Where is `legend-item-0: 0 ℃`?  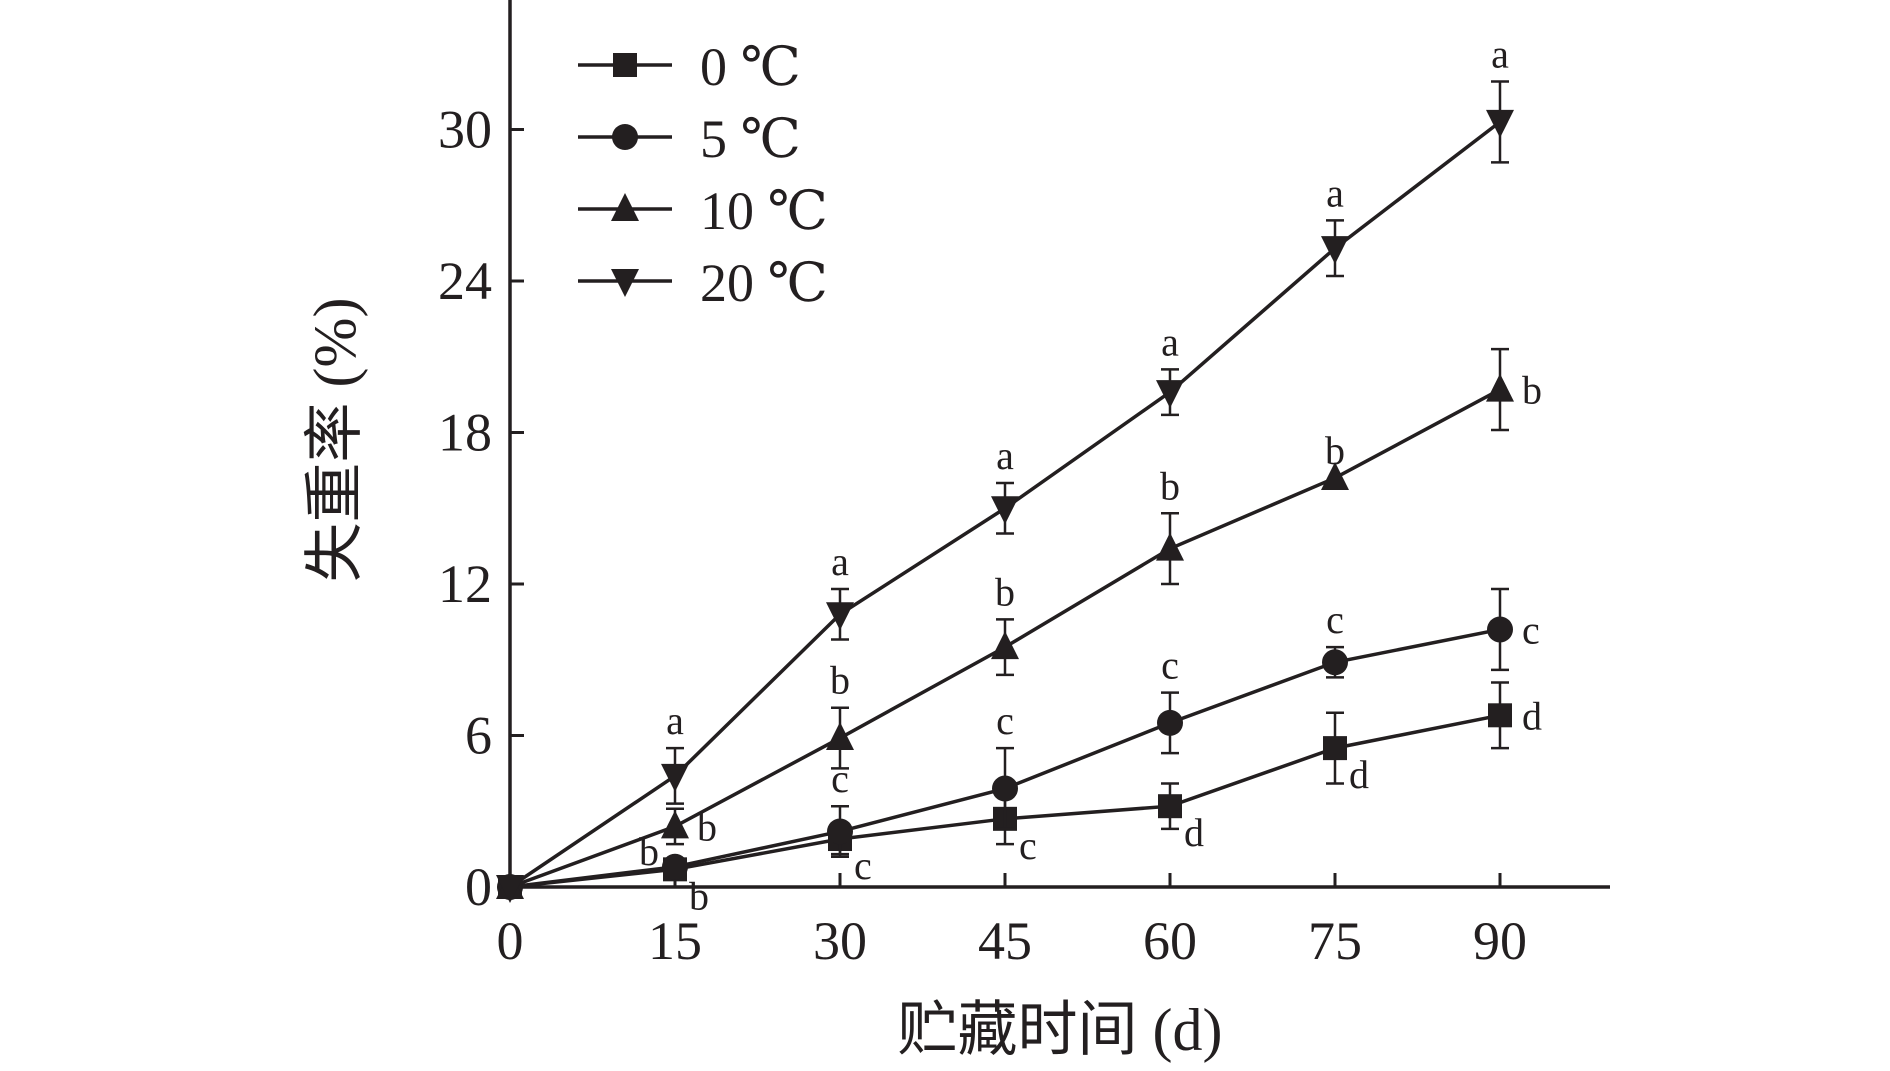
legend-item-0: 0 ℃ is located at coordinates (689, 67).